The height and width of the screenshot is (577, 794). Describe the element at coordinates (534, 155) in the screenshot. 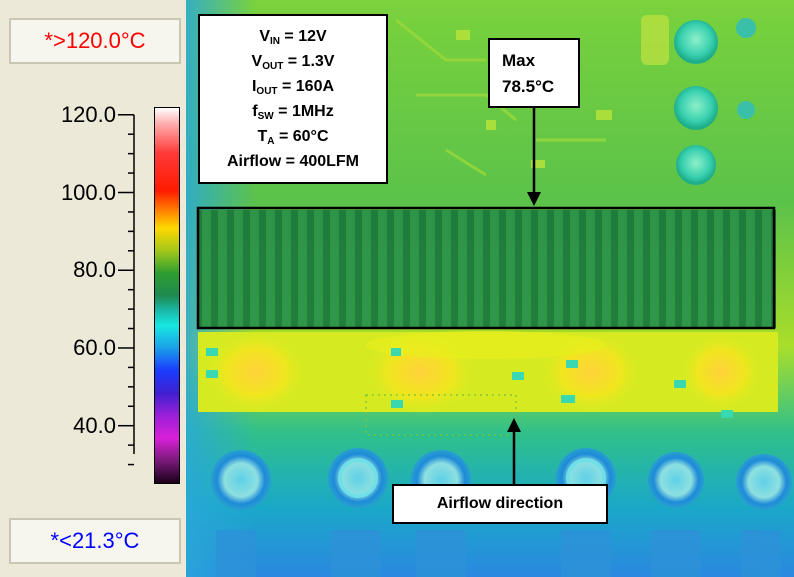

I see `max-arrow` at that location.